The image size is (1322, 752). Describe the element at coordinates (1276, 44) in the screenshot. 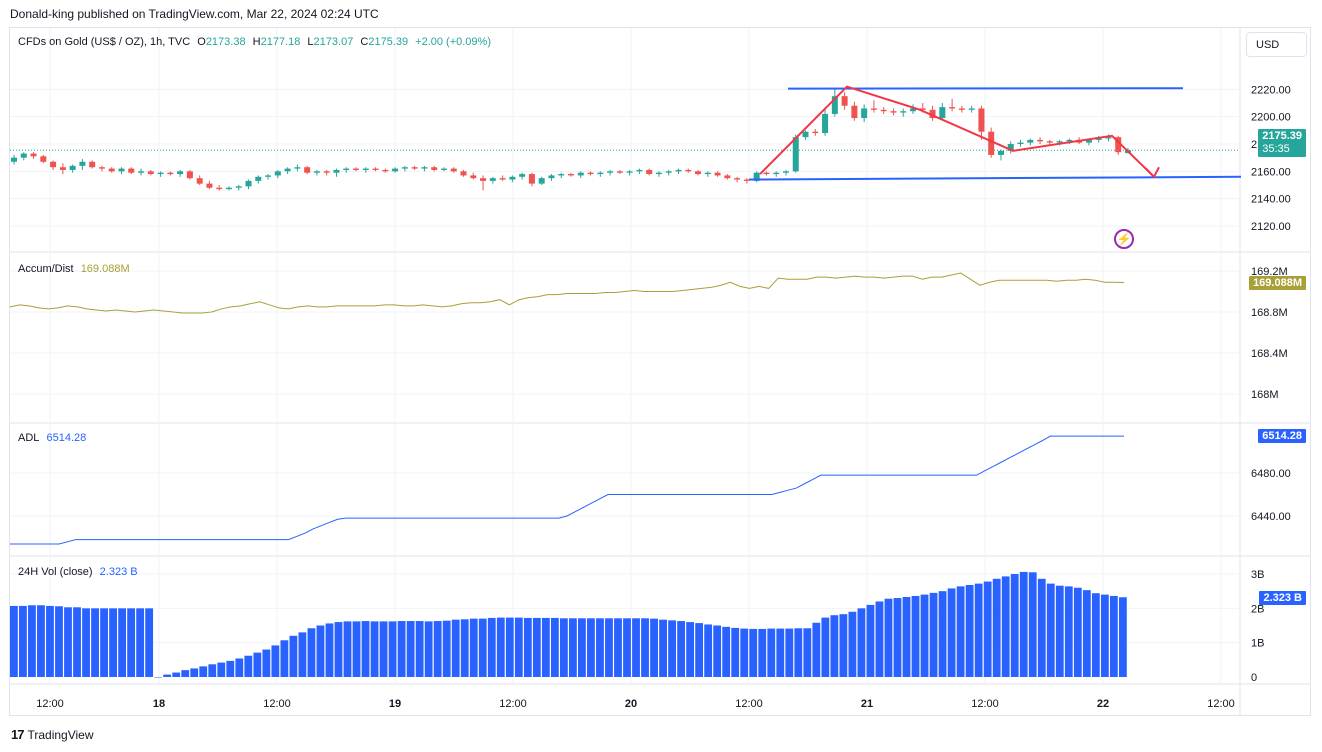

I see `currency-button: USD` at that location.